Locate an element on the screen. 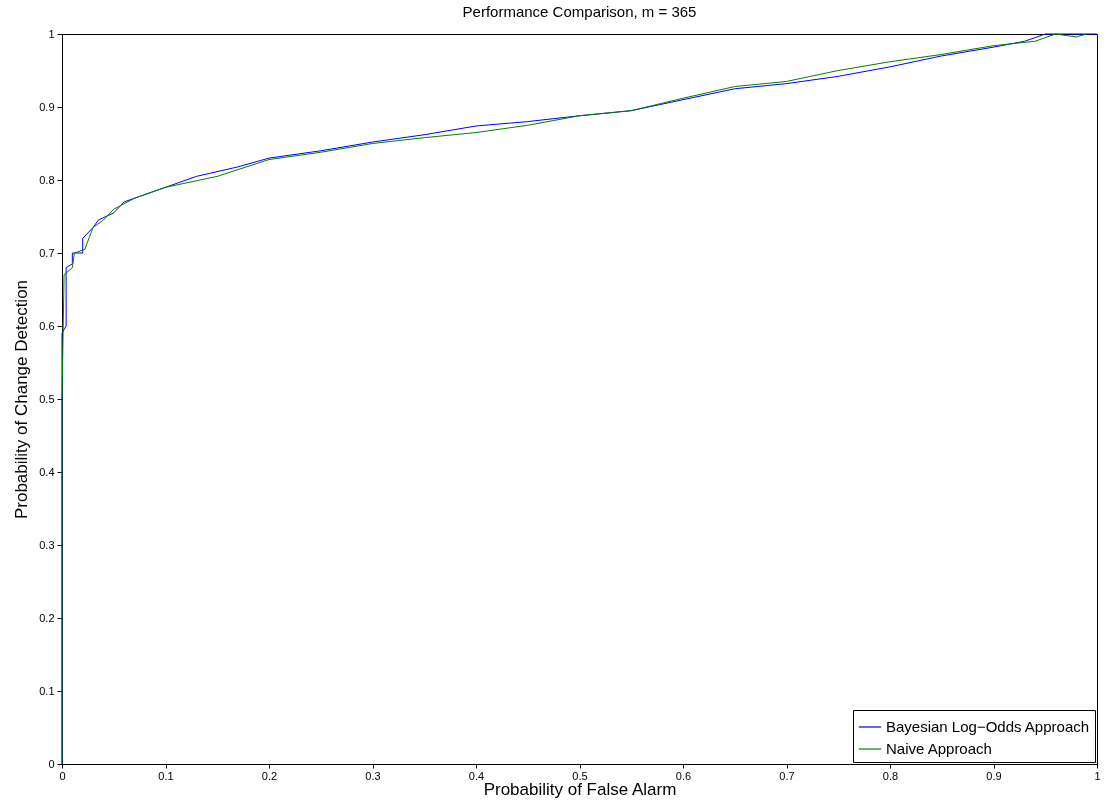  x-tick-label: 0 is located at coordinates (62, 775).